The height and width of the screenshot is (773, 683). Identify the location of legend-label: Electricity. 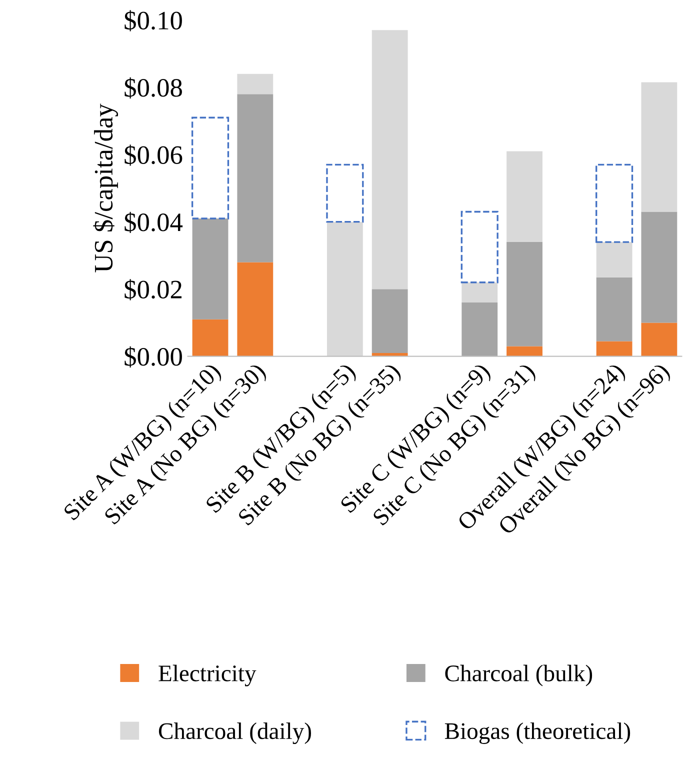
(207, 675).